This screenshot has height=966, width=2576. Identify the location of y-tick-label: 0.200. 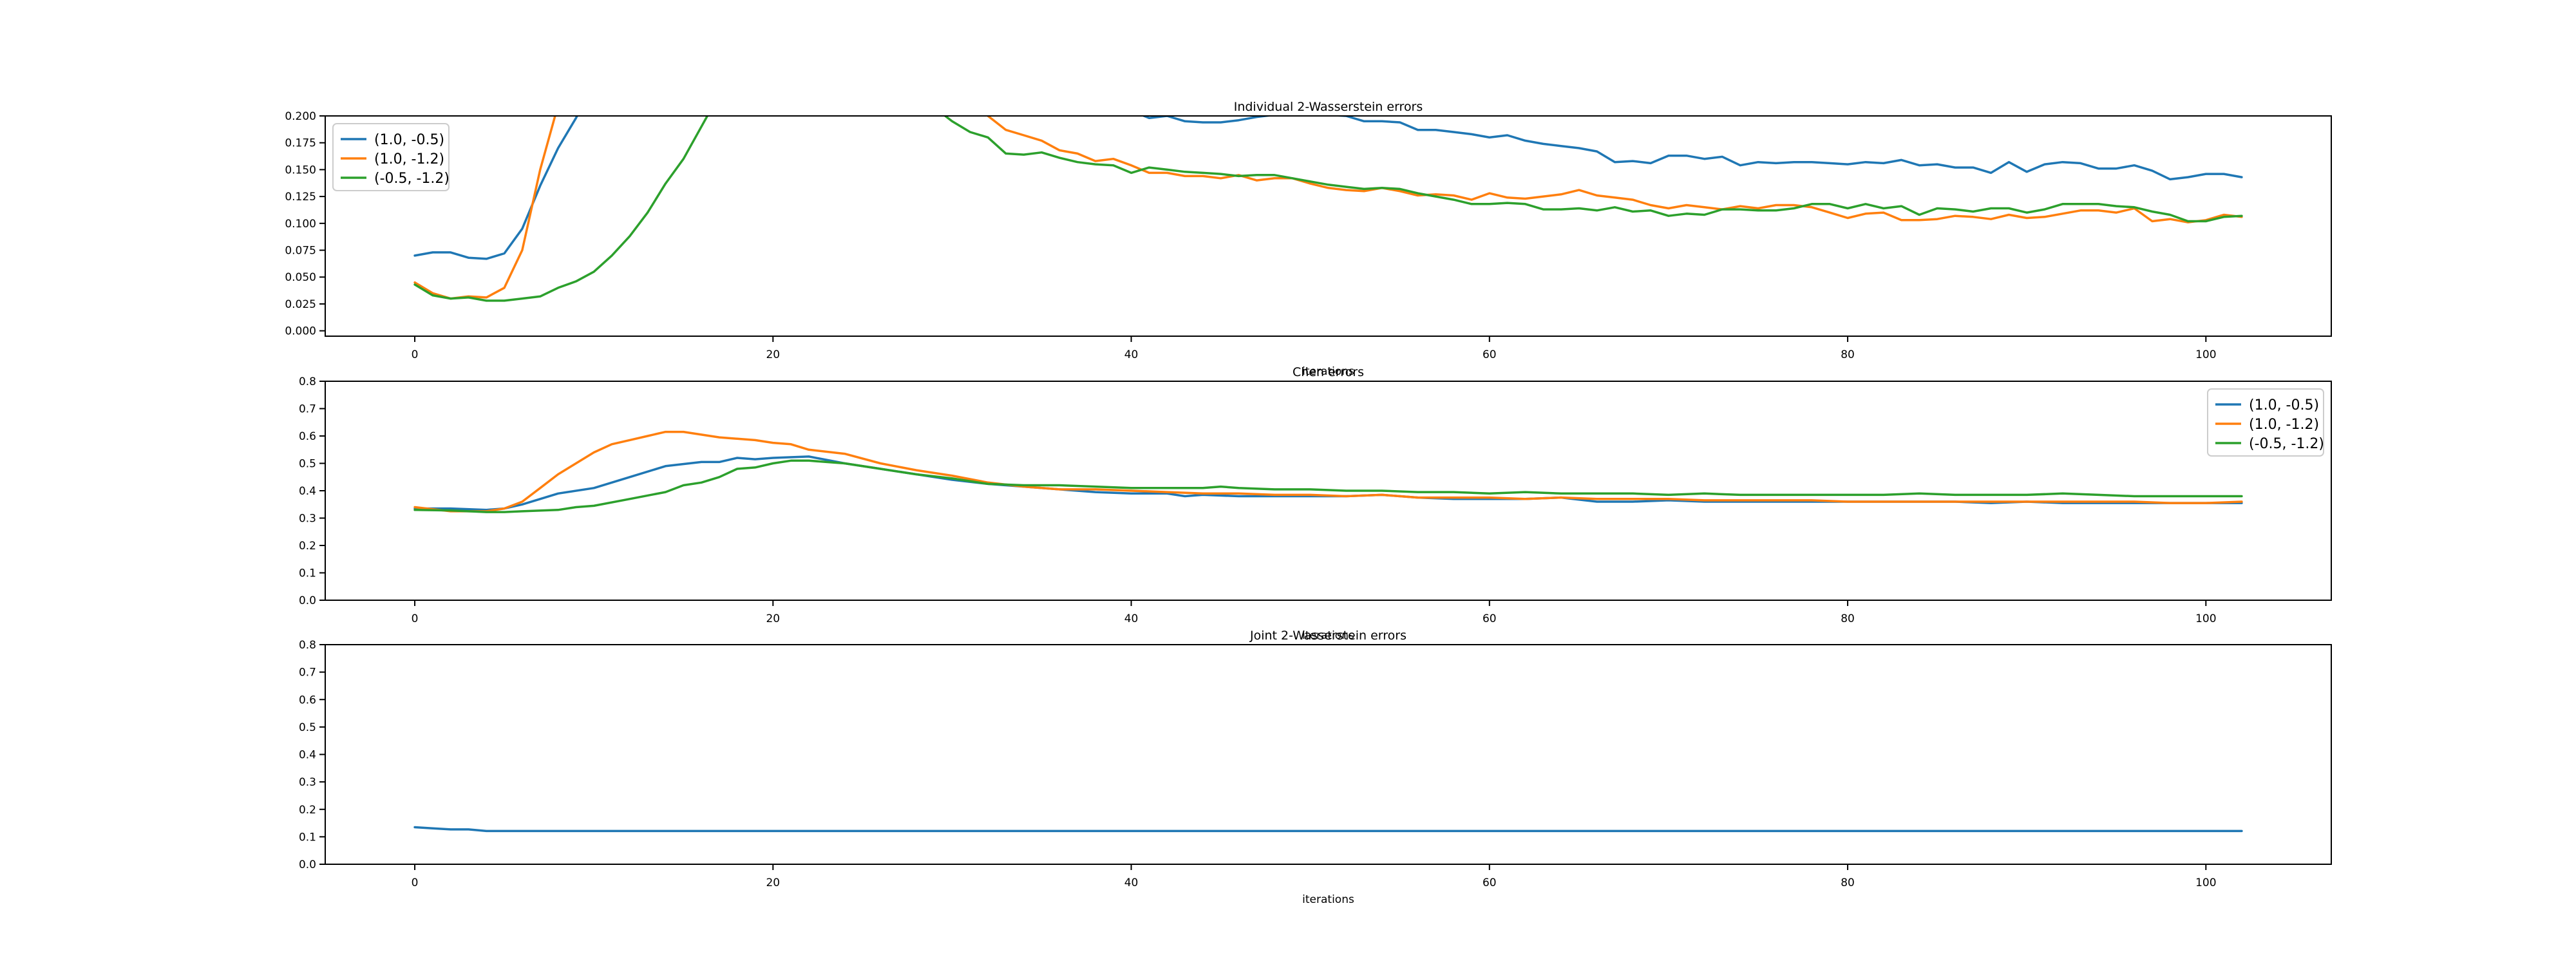
(301, 116).